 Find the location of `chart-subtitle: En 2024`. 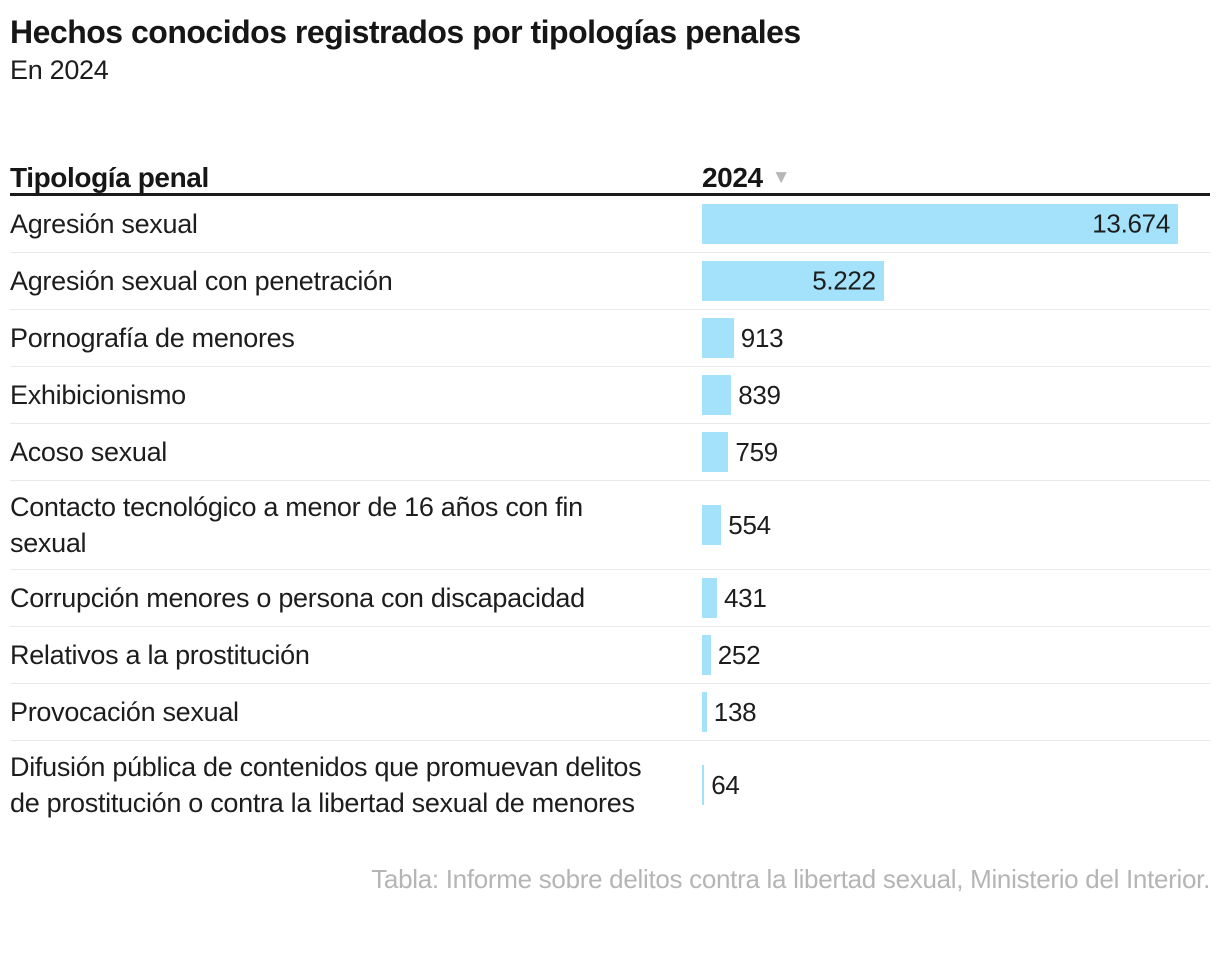

chart-subtitle: En 2024 is located at coordinates (59, 70).